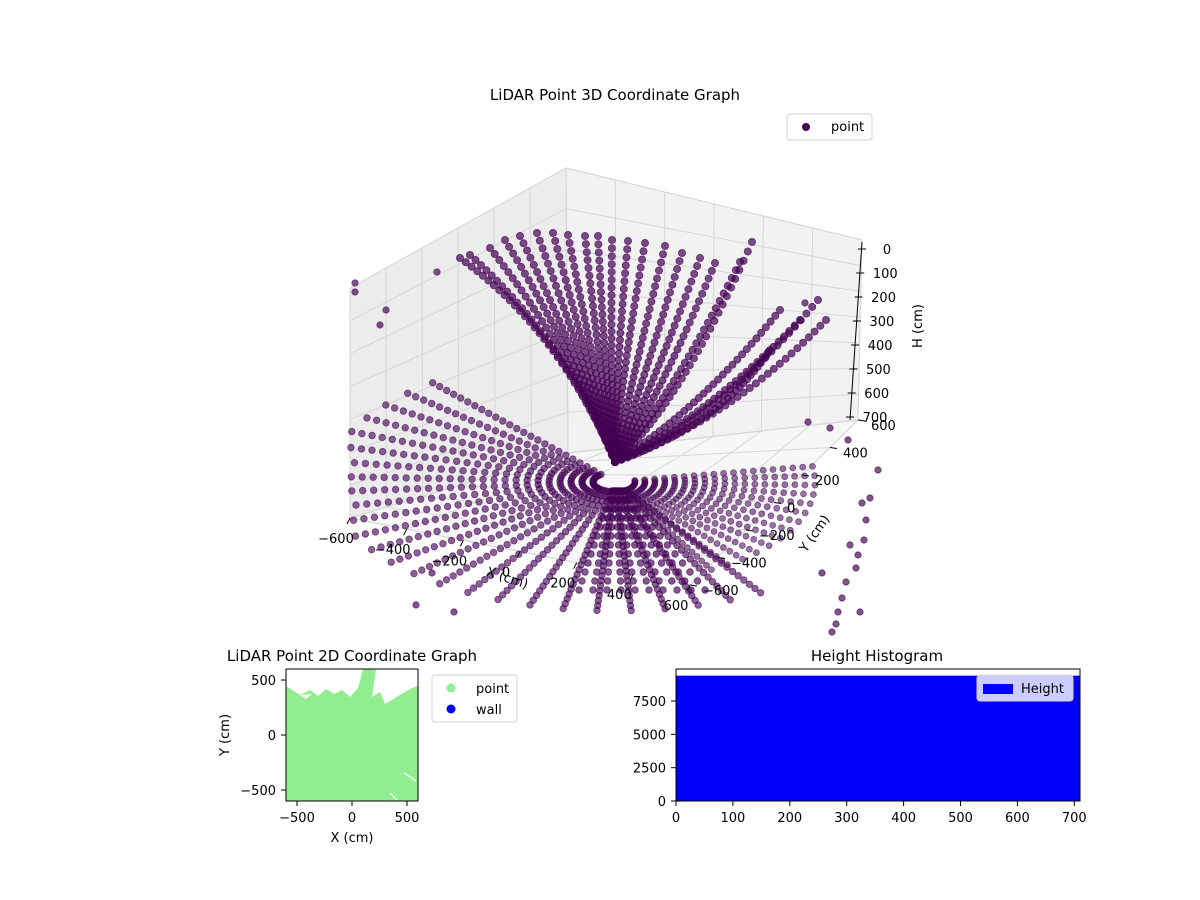 This screenshot has height=900, width=1200. What do you see at coordinates (562, 584) in the screenshot?
I see `x-tick-label-3d: 200` at bounding box center [562, 584].